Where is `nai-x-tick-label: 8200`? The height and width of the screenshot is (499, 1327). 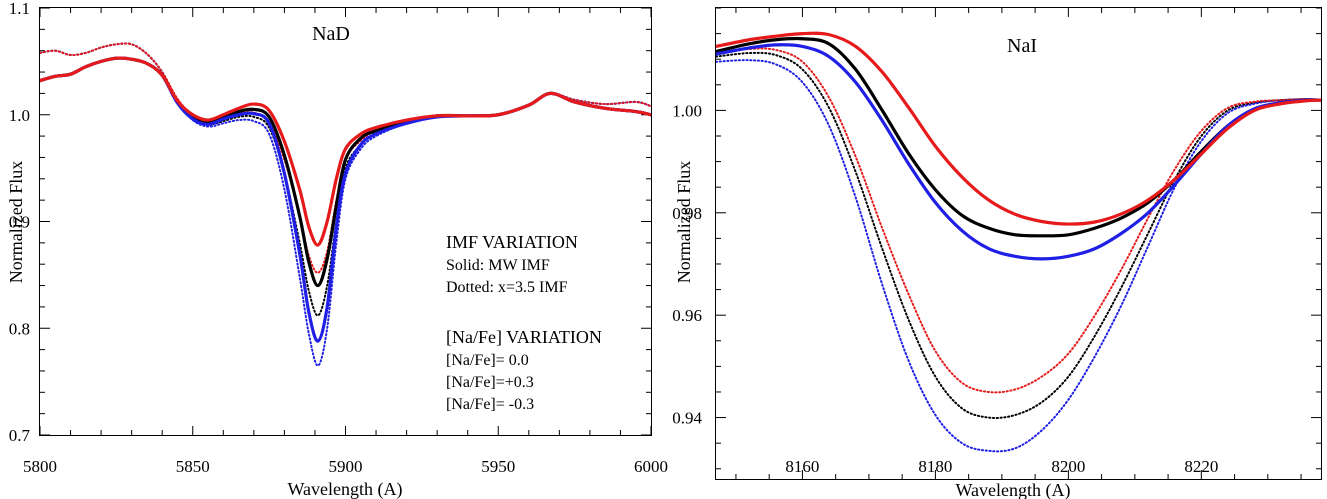 nai-x-tick-label: 8200 is located at coordinates (1068, 466).